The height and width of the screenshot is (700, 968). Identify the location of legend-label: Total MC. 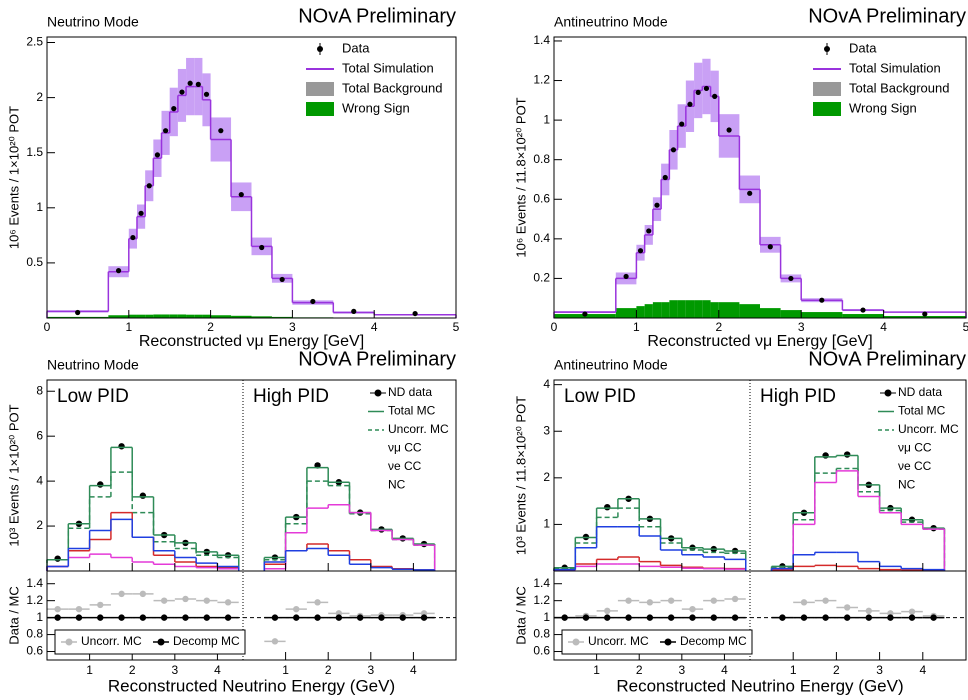
(922, 411).